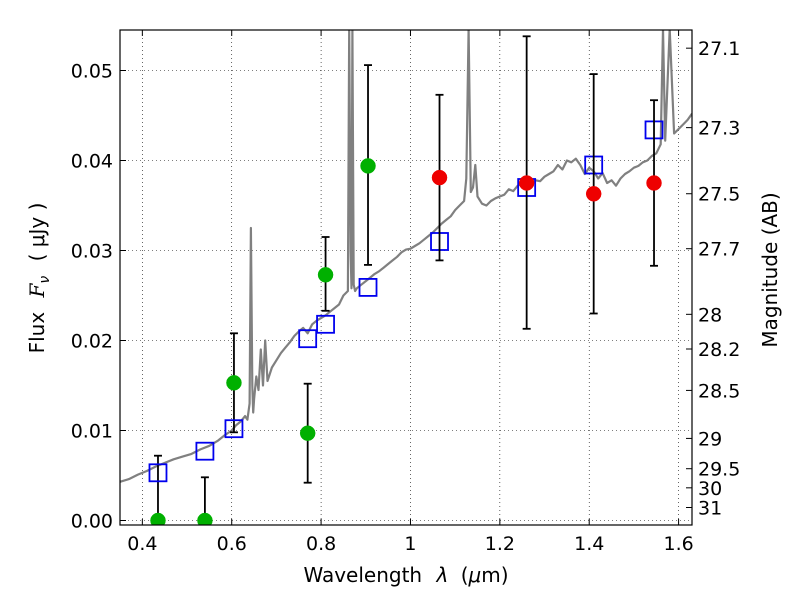 Image resolution: width=800 pixels, height=600 pixels. What do you see at coordinates (37, 333) in the screenshot?
I see `y-axis-label-text: Flux` at bounding box center [37, 333].